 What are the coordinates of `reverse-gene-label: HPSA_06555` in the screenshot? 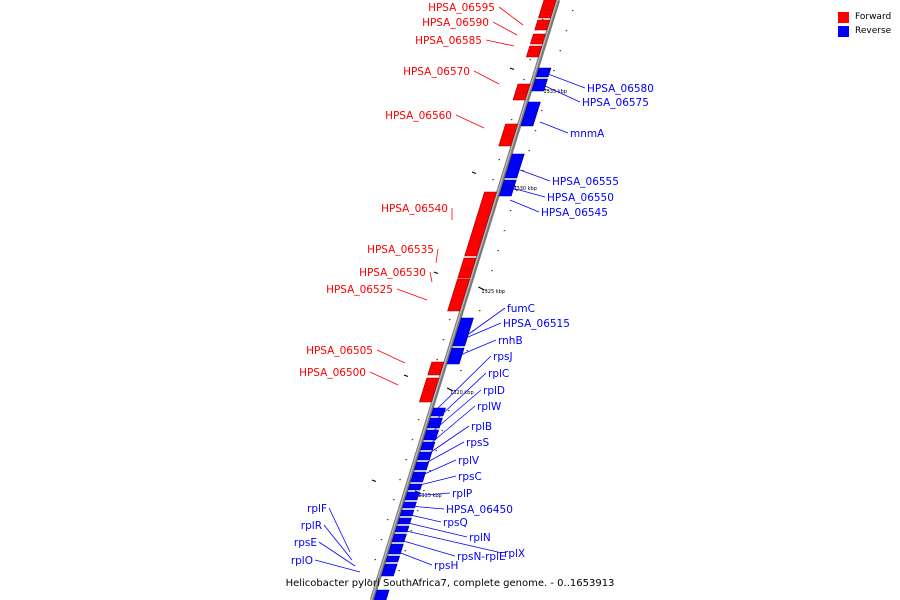 It's located at (585, 182).